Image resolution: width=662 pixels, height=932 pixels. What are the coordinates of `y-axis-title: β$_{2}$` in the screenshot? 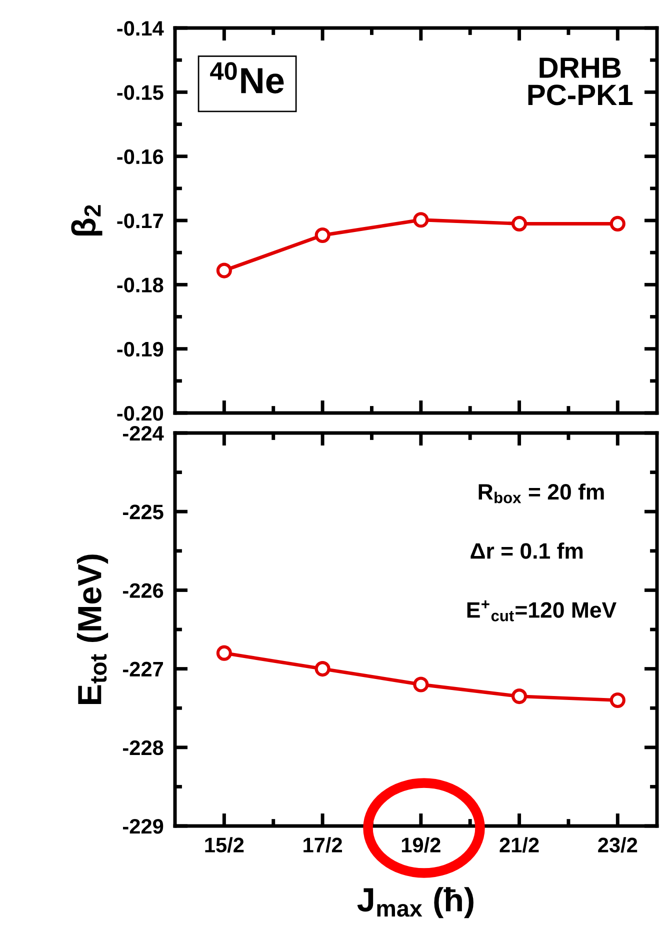 It's located at (86, 220).